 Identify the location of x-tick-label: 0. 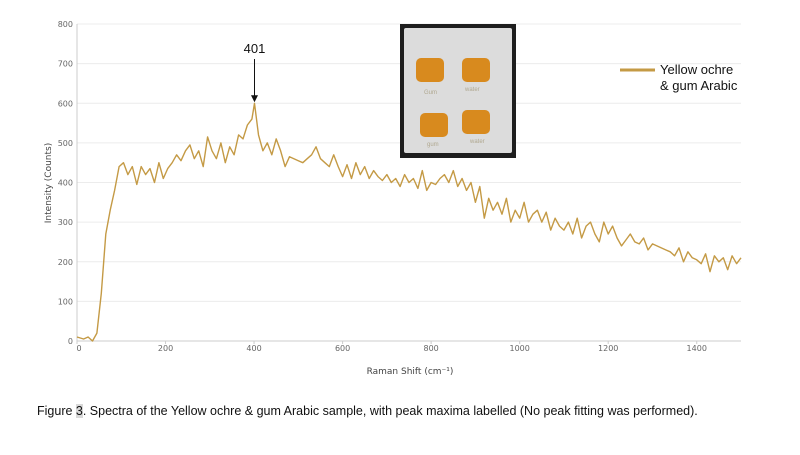
(78, 348).